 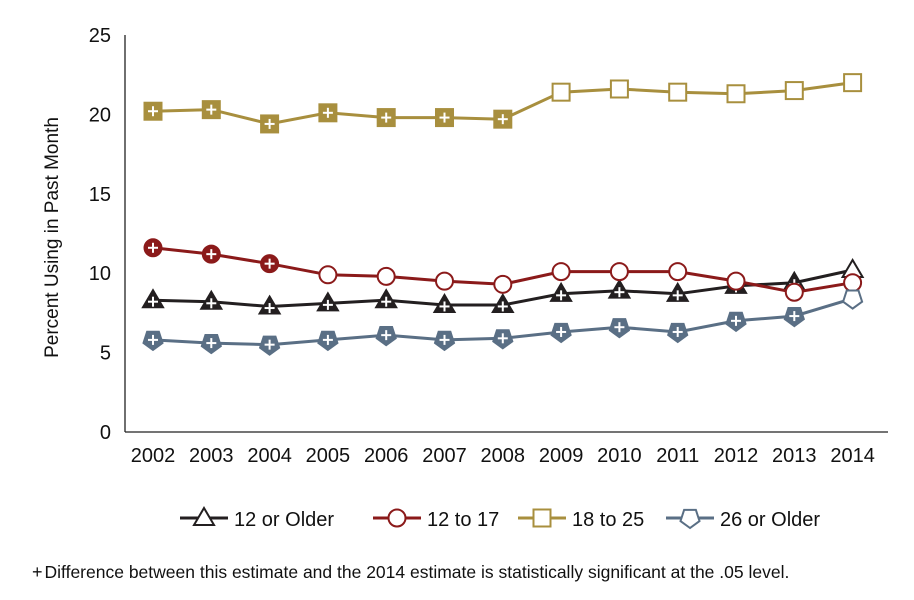 I want to click on x-tick-label: 2009, so click(x=561, y=456).